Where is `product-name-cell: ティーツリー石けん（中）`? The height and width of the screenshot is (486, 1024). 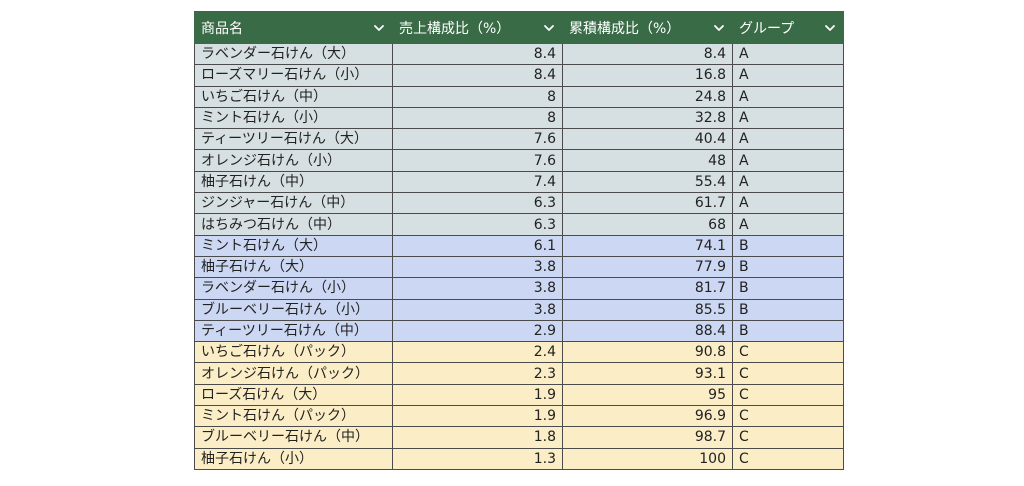
product-name-cell: ティーツリー石けん（中） is located at coordinates (293, 331).